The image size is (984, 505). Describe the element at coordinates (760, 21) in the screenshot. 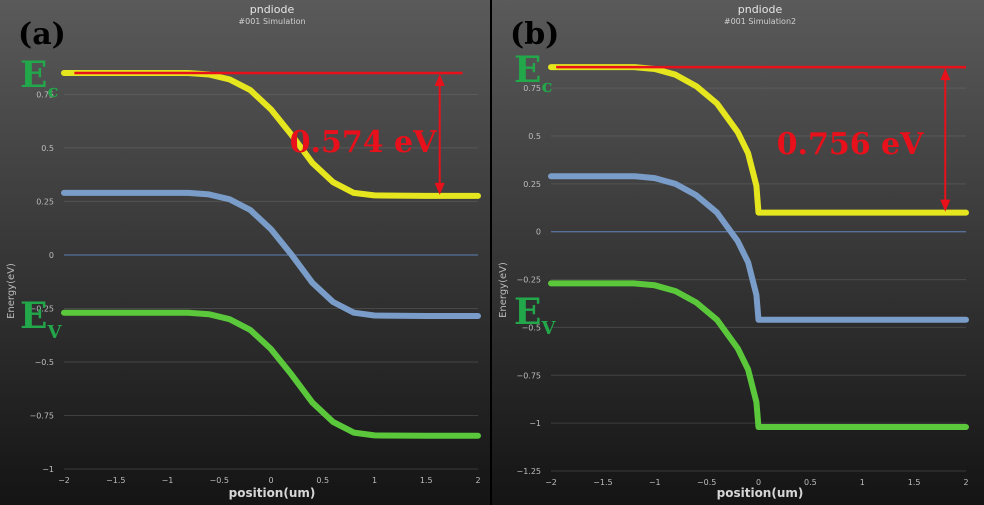

I see `chart-subtitle: #001 Simulation2` at that location.